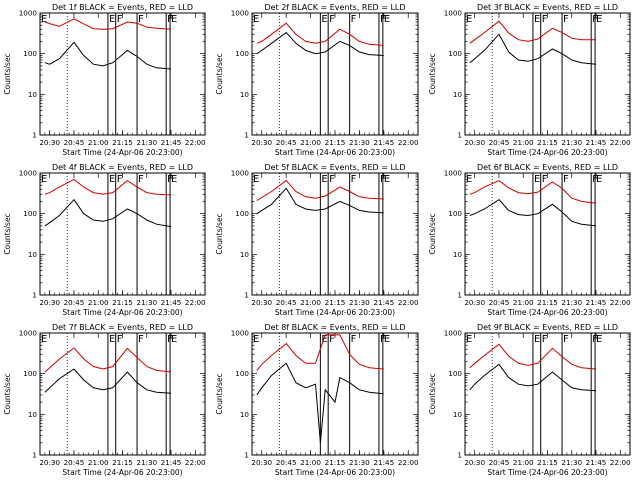 This screenshot has width=640, height=480. What do you see at coordinates (547, 327) in the screenshot?
I see `panel-title: Det 9f BLACK = Events, RED = LLD` at bounding box center [547, 327].